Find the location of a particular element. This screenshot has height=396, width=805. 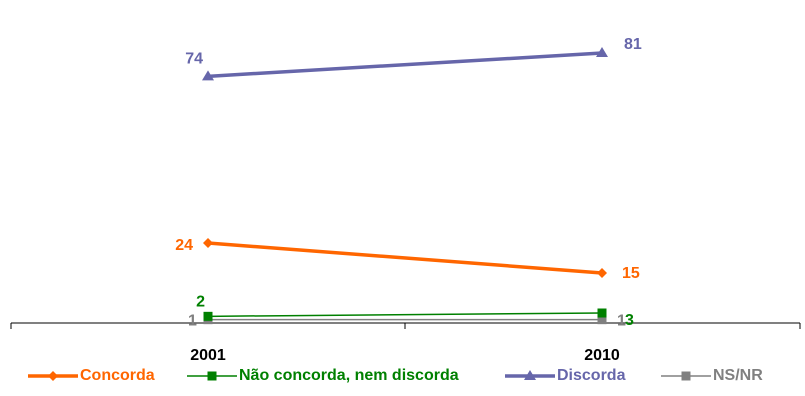

legend-item-nao-concorda-nem-discorda: Não concorda, nem discorda is located at coordinates (323, 376).